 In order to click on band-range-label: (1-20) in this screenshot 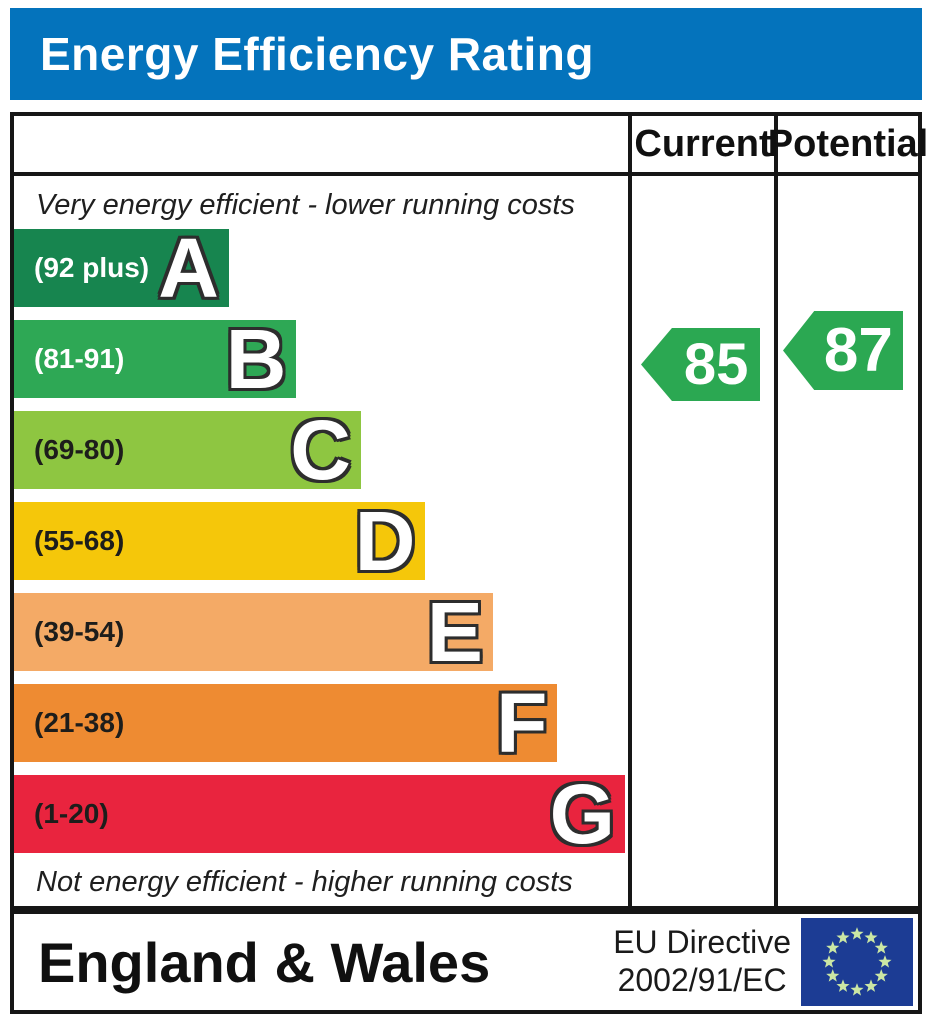, I will do `click(71, 813)`.